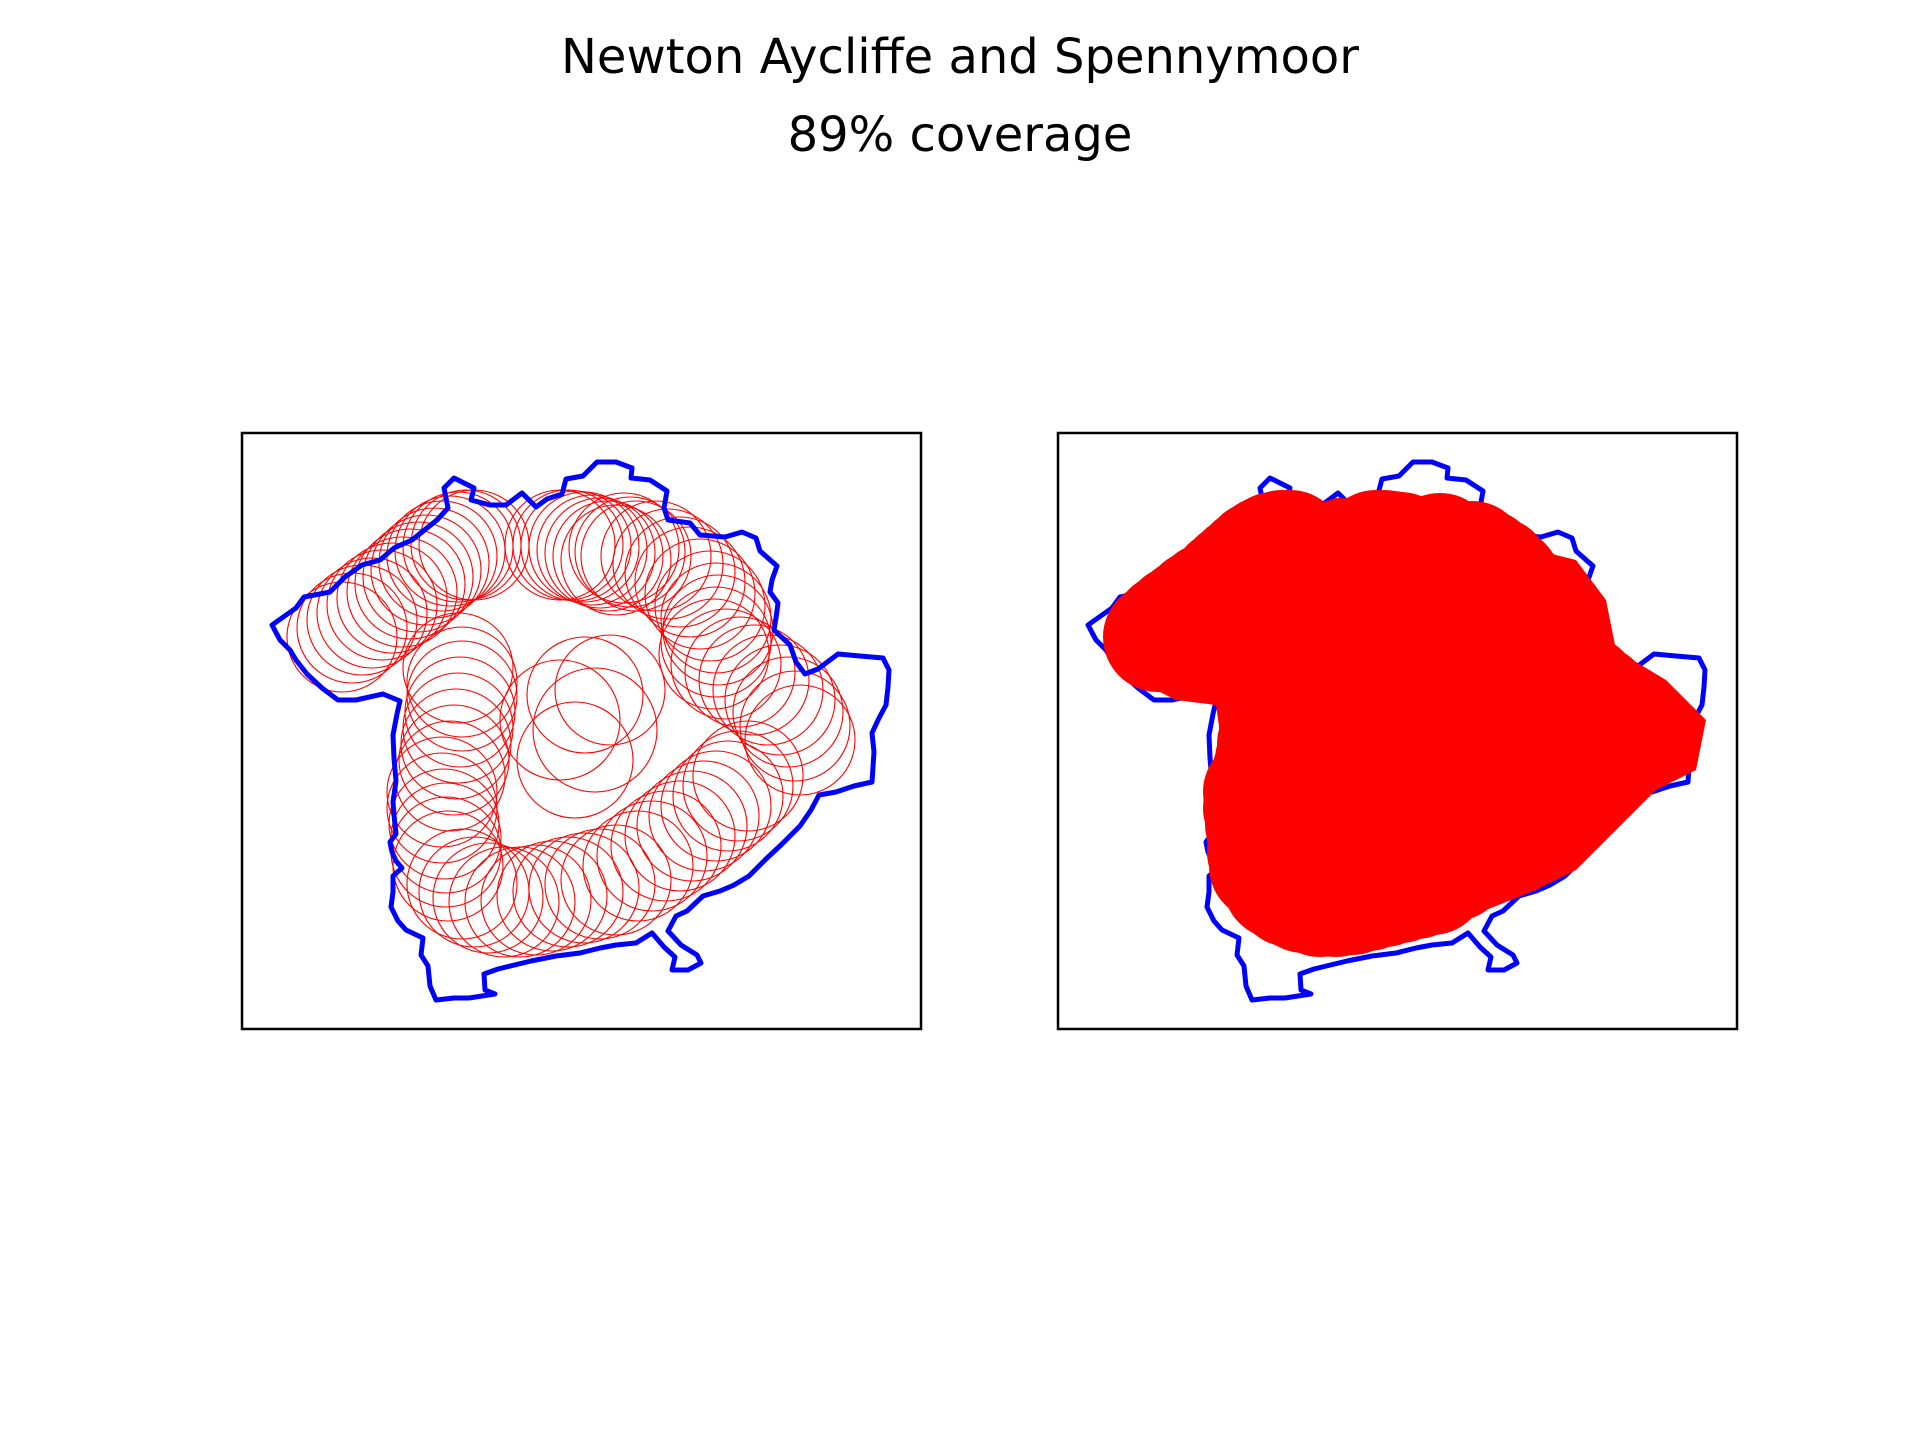 This screenshot has width=1920, height=1440. I want to click on right-circles-layer, so click(1404, 723).